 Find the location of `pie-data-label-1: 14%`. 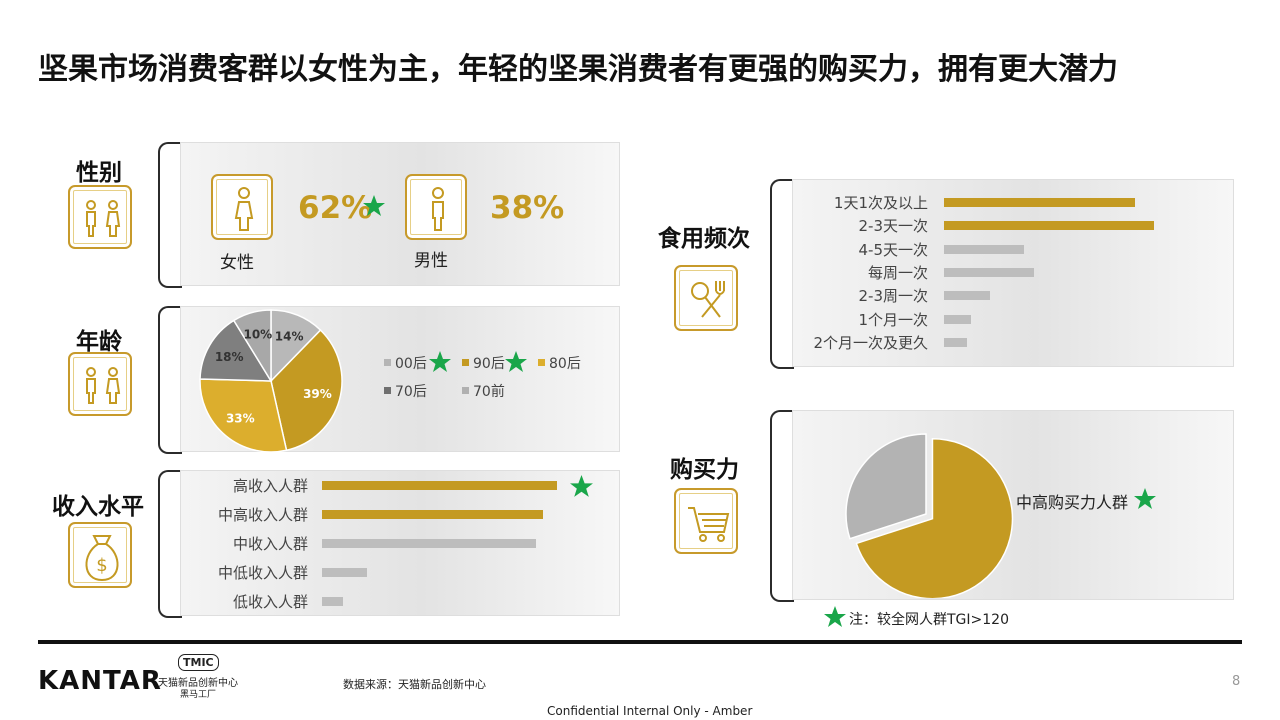

pie-data-label-1: 14% is located at coordinates (289, 336).